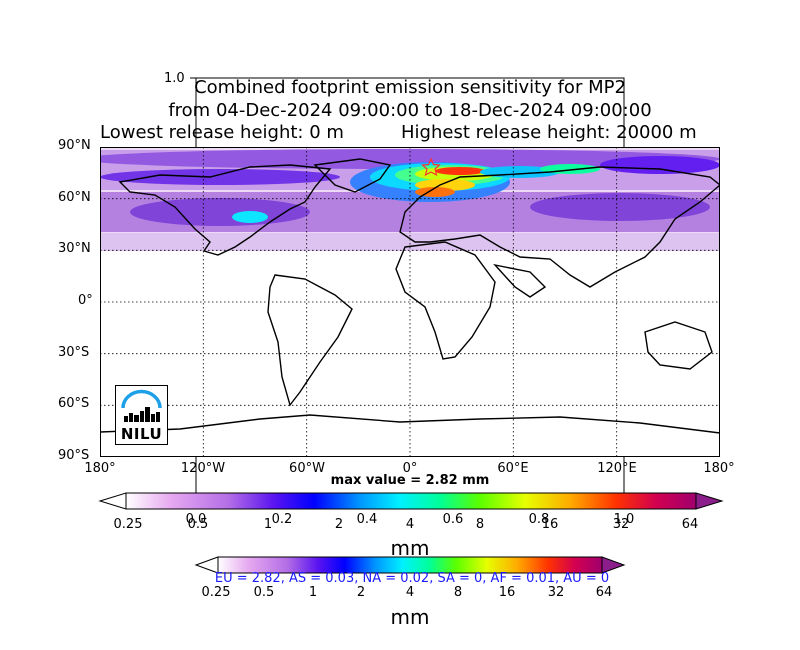 This screenshot has width=800, height=650. Describe the element at coordinates (339, 524) in the screenshot. I see `colorbar-tick-2: 2` at that location.